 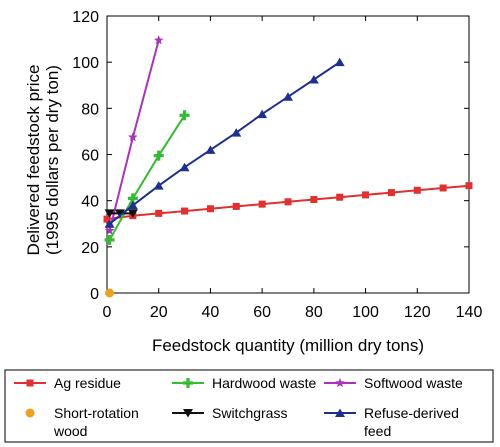 What do you see at coordinates (288, 345) in the screenshot?
I see `x-axis-label: Feedstock quantity (million dry tons)` at bounding box center [288, 345].